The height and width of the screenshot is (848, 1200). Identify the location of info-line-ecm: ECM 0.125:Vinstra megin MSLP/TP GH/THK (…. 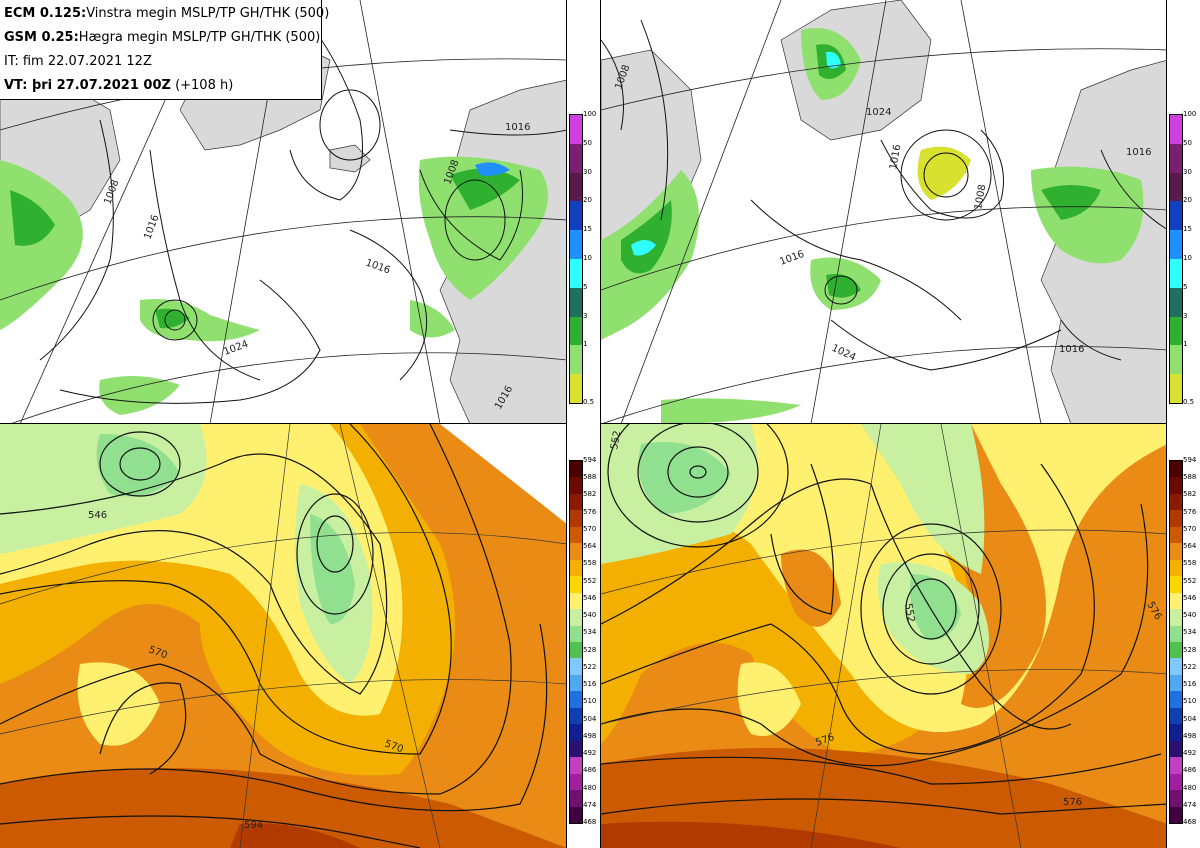
(167, 13).